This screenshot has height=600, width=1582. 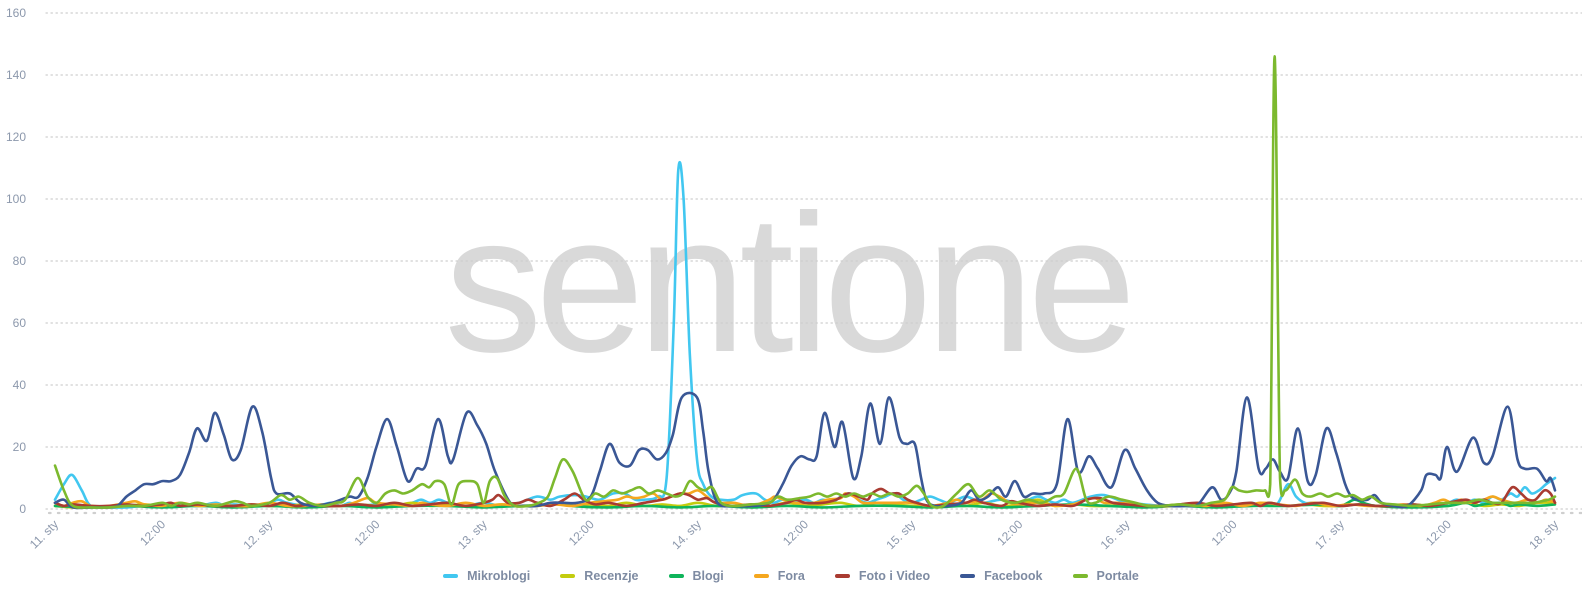 I want to click on legend-item-label: Fora, so click(x=791, y=576).